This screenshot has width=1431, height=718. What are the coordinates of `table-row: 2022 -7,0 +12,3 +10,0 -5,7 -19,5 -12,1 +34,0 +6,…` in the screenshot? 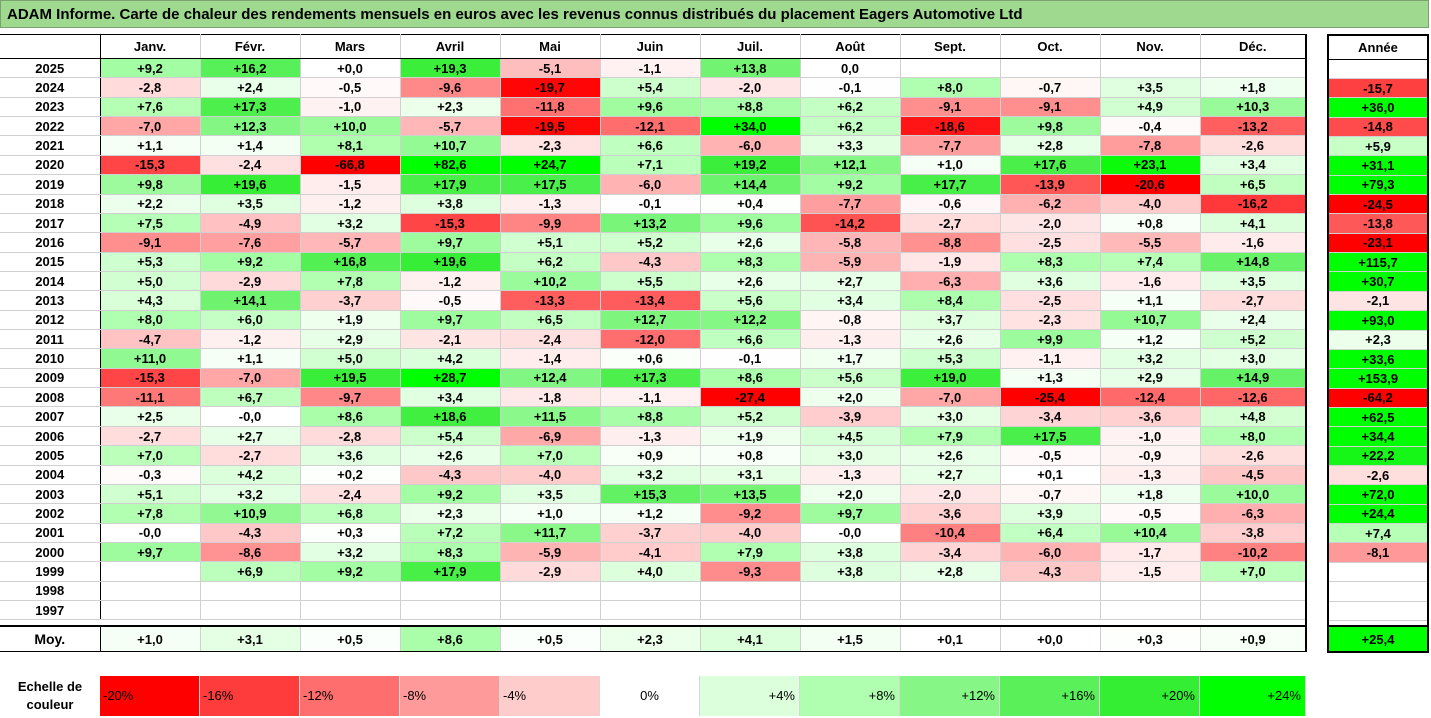 It's located at (653, 126).